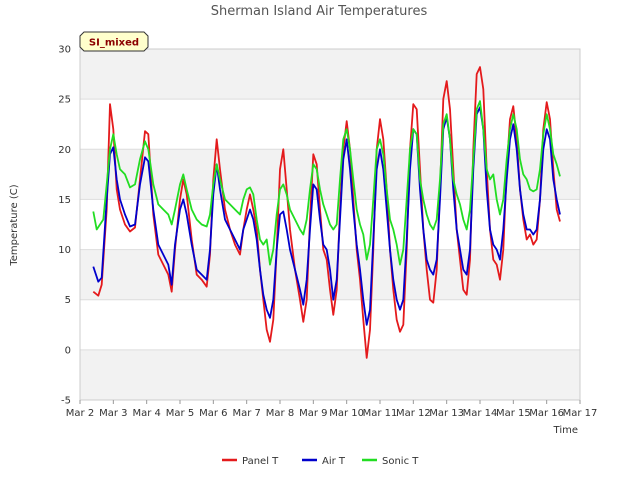  Describe the element at coordinates (64, 200) in the screenshot. I see `y-tick-label: 15` at that location.